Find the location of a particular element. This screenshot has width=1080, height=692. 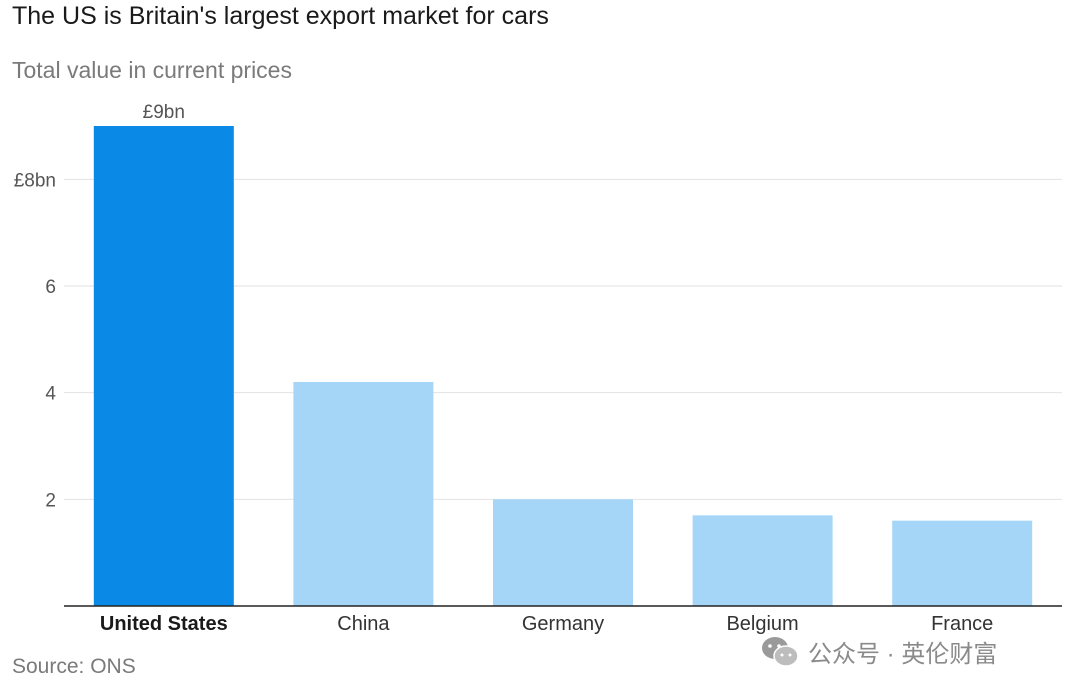

data-label: £9bn is located at coordinates (164, 112).